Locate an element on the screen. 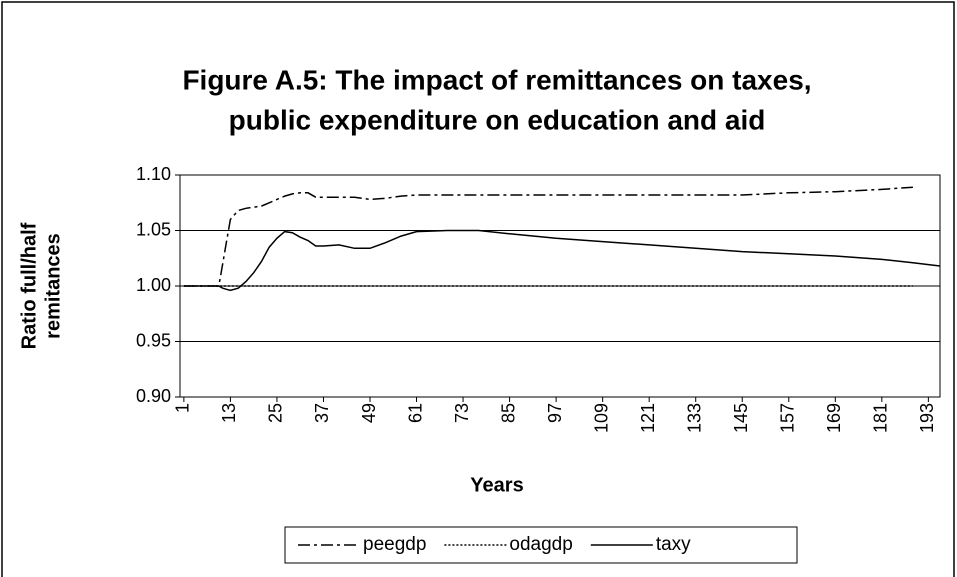 This screenshot has height=577, width=957. x-tick-label: 13 is located at coordinates (229, 413).